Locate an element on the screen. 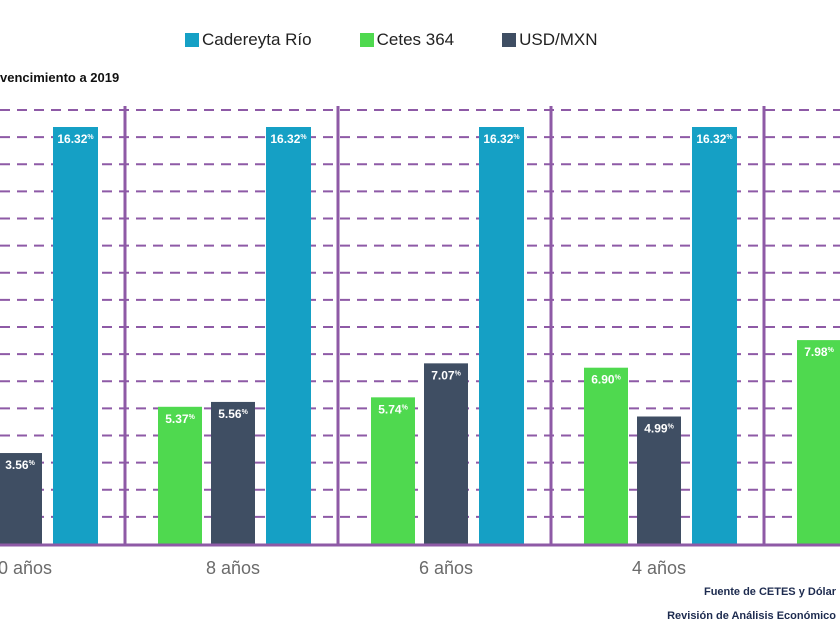 The image size is (840, 630). x-tick-label: 8 años is located at coordinates (233, 568).